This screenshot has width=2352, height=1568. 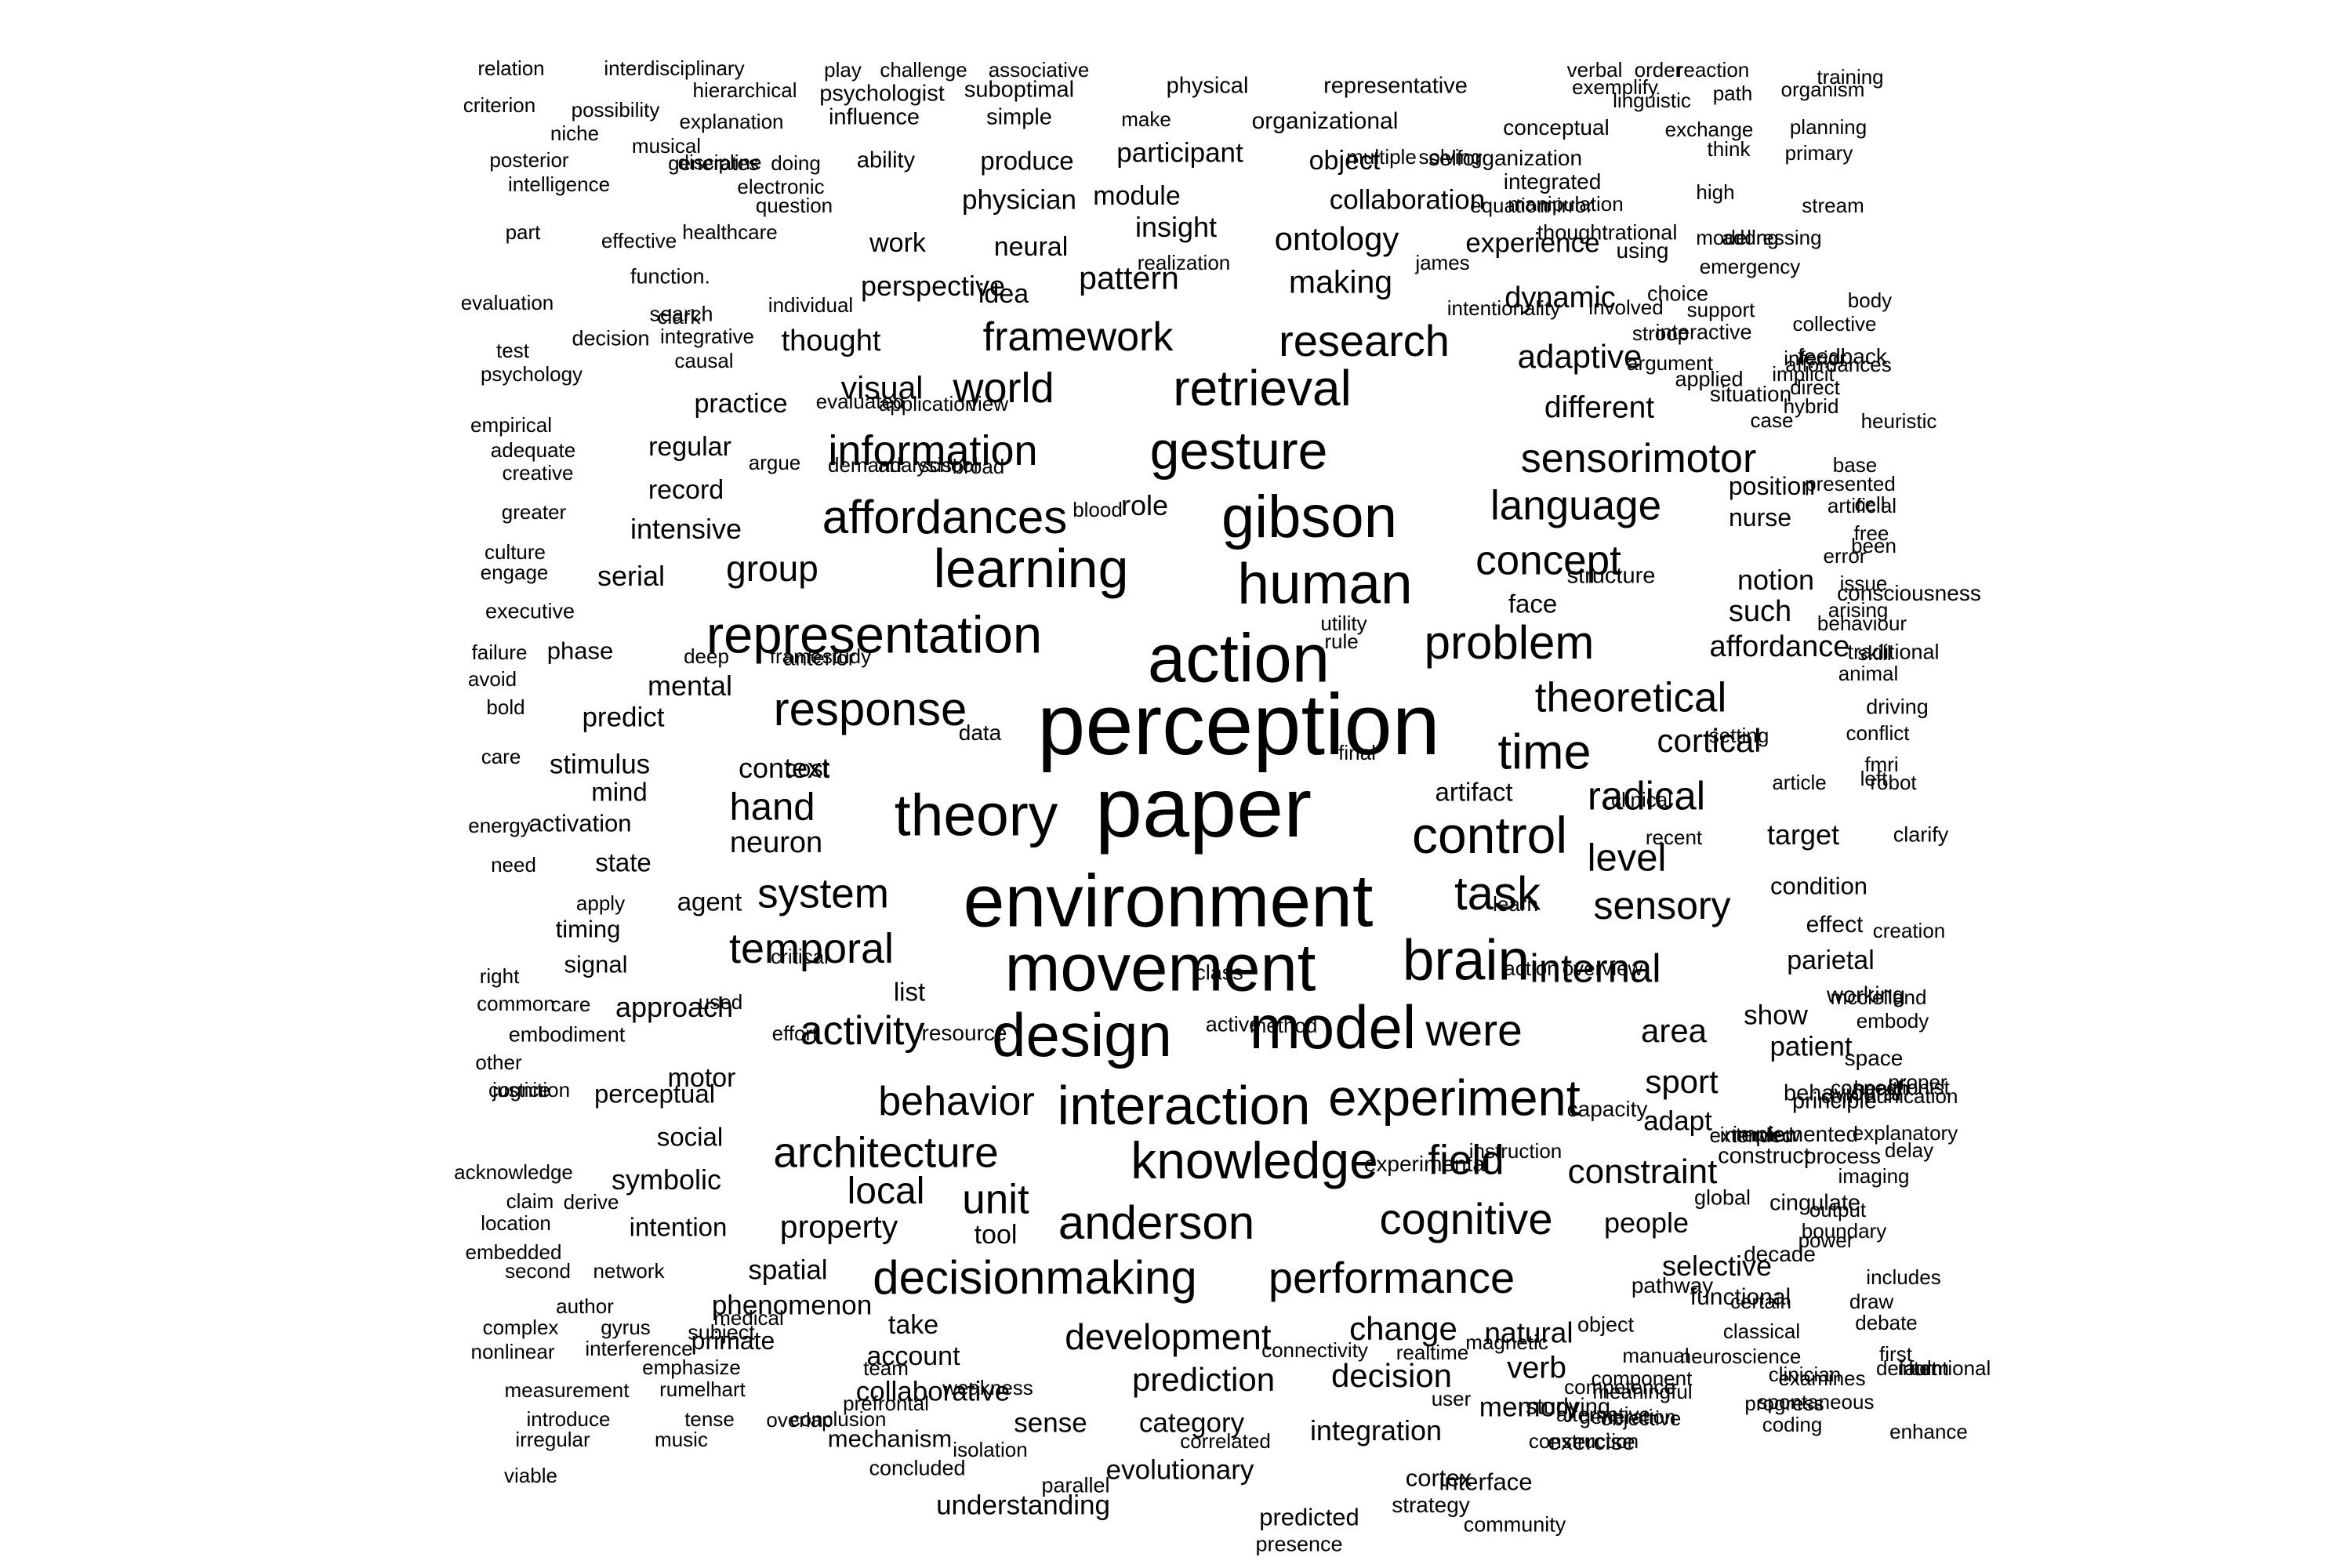 What do you see at coordinates (1760, 1134) in the screenshot?
I see `word-interview: interview` at bounding box center [1760, 1134].